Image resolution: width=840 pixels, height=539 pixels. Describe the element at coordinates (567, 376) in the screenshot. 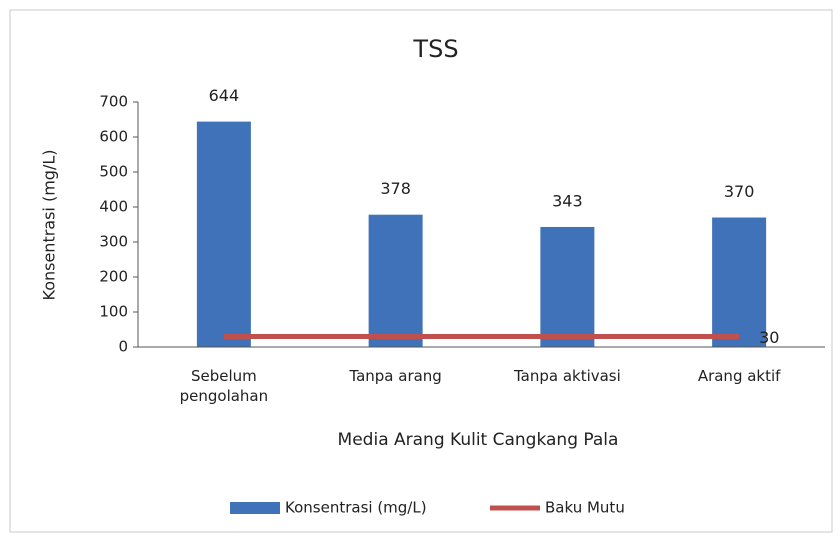

I see `x-tick-label: Tanpa aktivasi` at that location.